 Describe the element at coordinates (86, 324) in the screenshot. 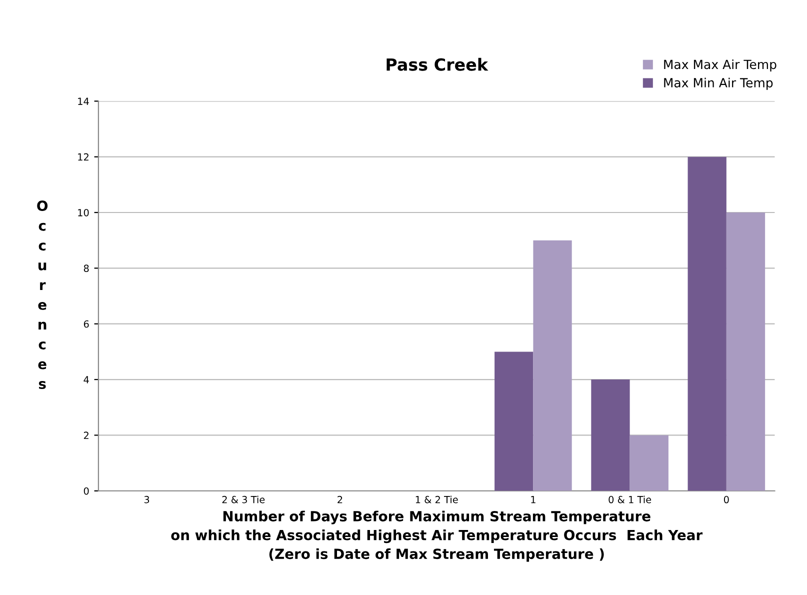

I see `y-tick-label: 6` at that location.